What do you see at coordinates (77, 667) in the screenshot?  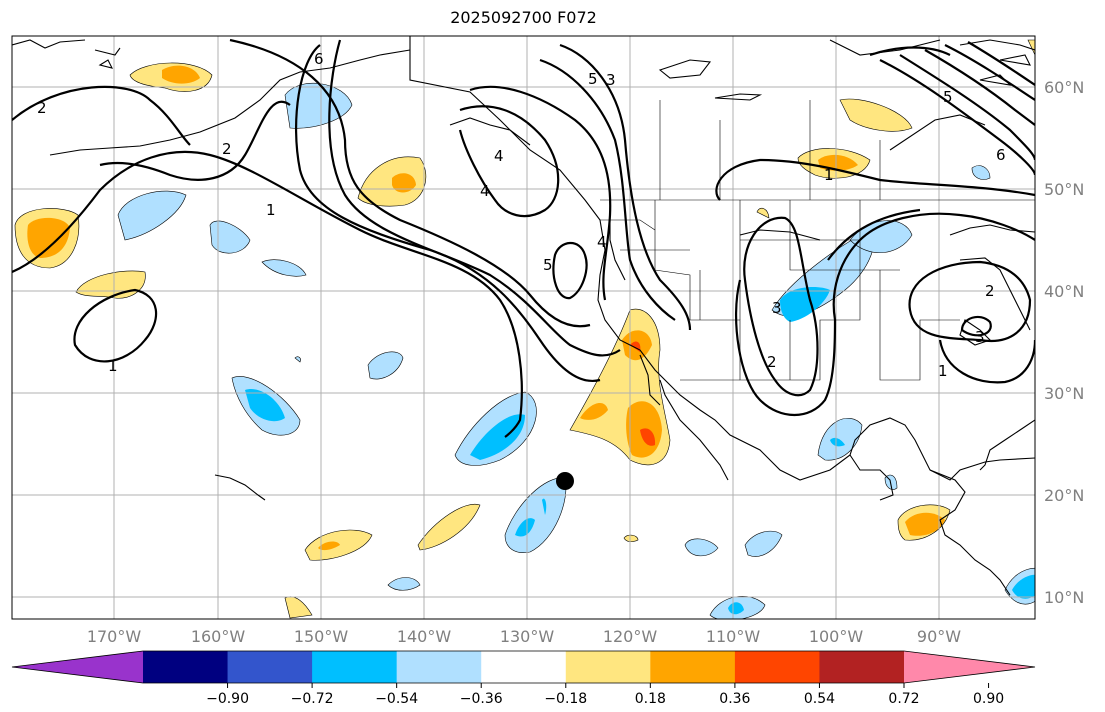 I see `colorbar-extend-low` at bounding box center [77, 667].